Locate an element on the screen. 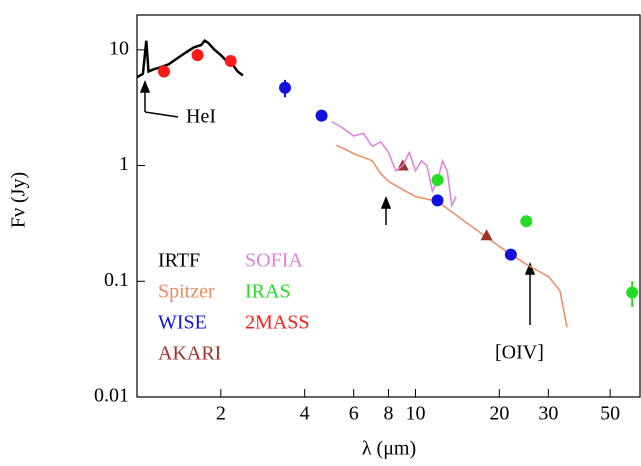  legend-entry: AKARI is located at coordinates (189, 354).